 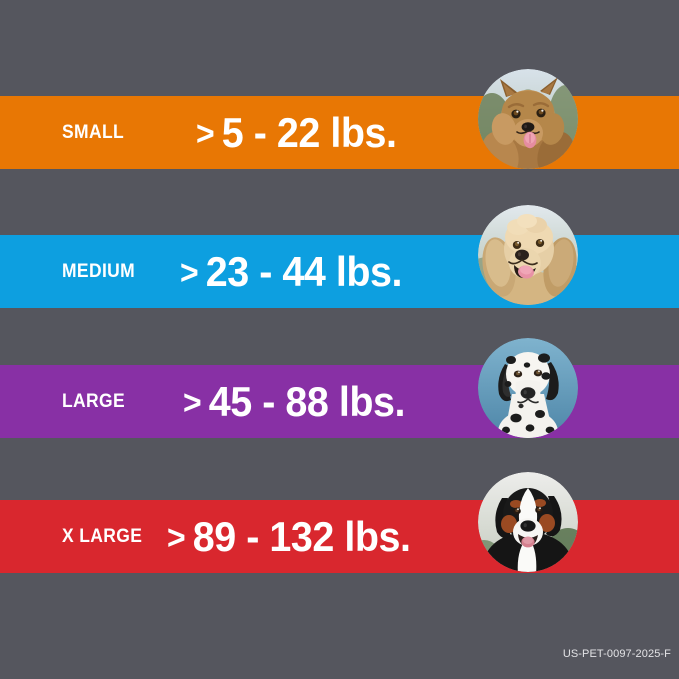 I want to click on weight-text-medium: 23 - 44 lbs., so click(x=304, y=271).